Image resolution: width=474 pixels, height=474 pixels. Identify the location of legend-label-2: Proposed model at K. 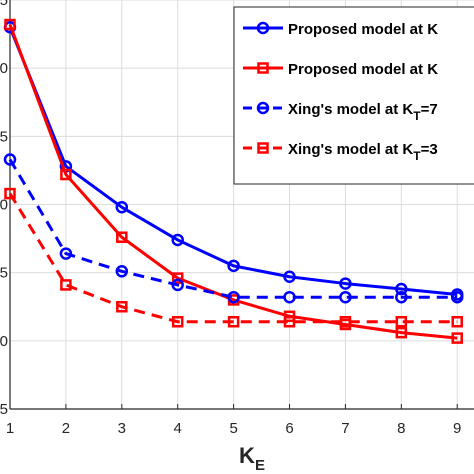
(363, 69).